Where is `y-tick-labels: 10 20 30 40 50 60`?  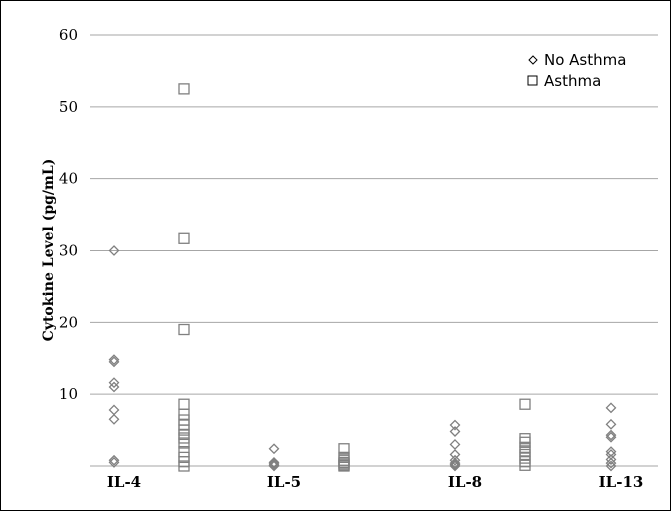 y-tick-labels: 10 20 30 40 50 60 is located at coordinates (68, 214).